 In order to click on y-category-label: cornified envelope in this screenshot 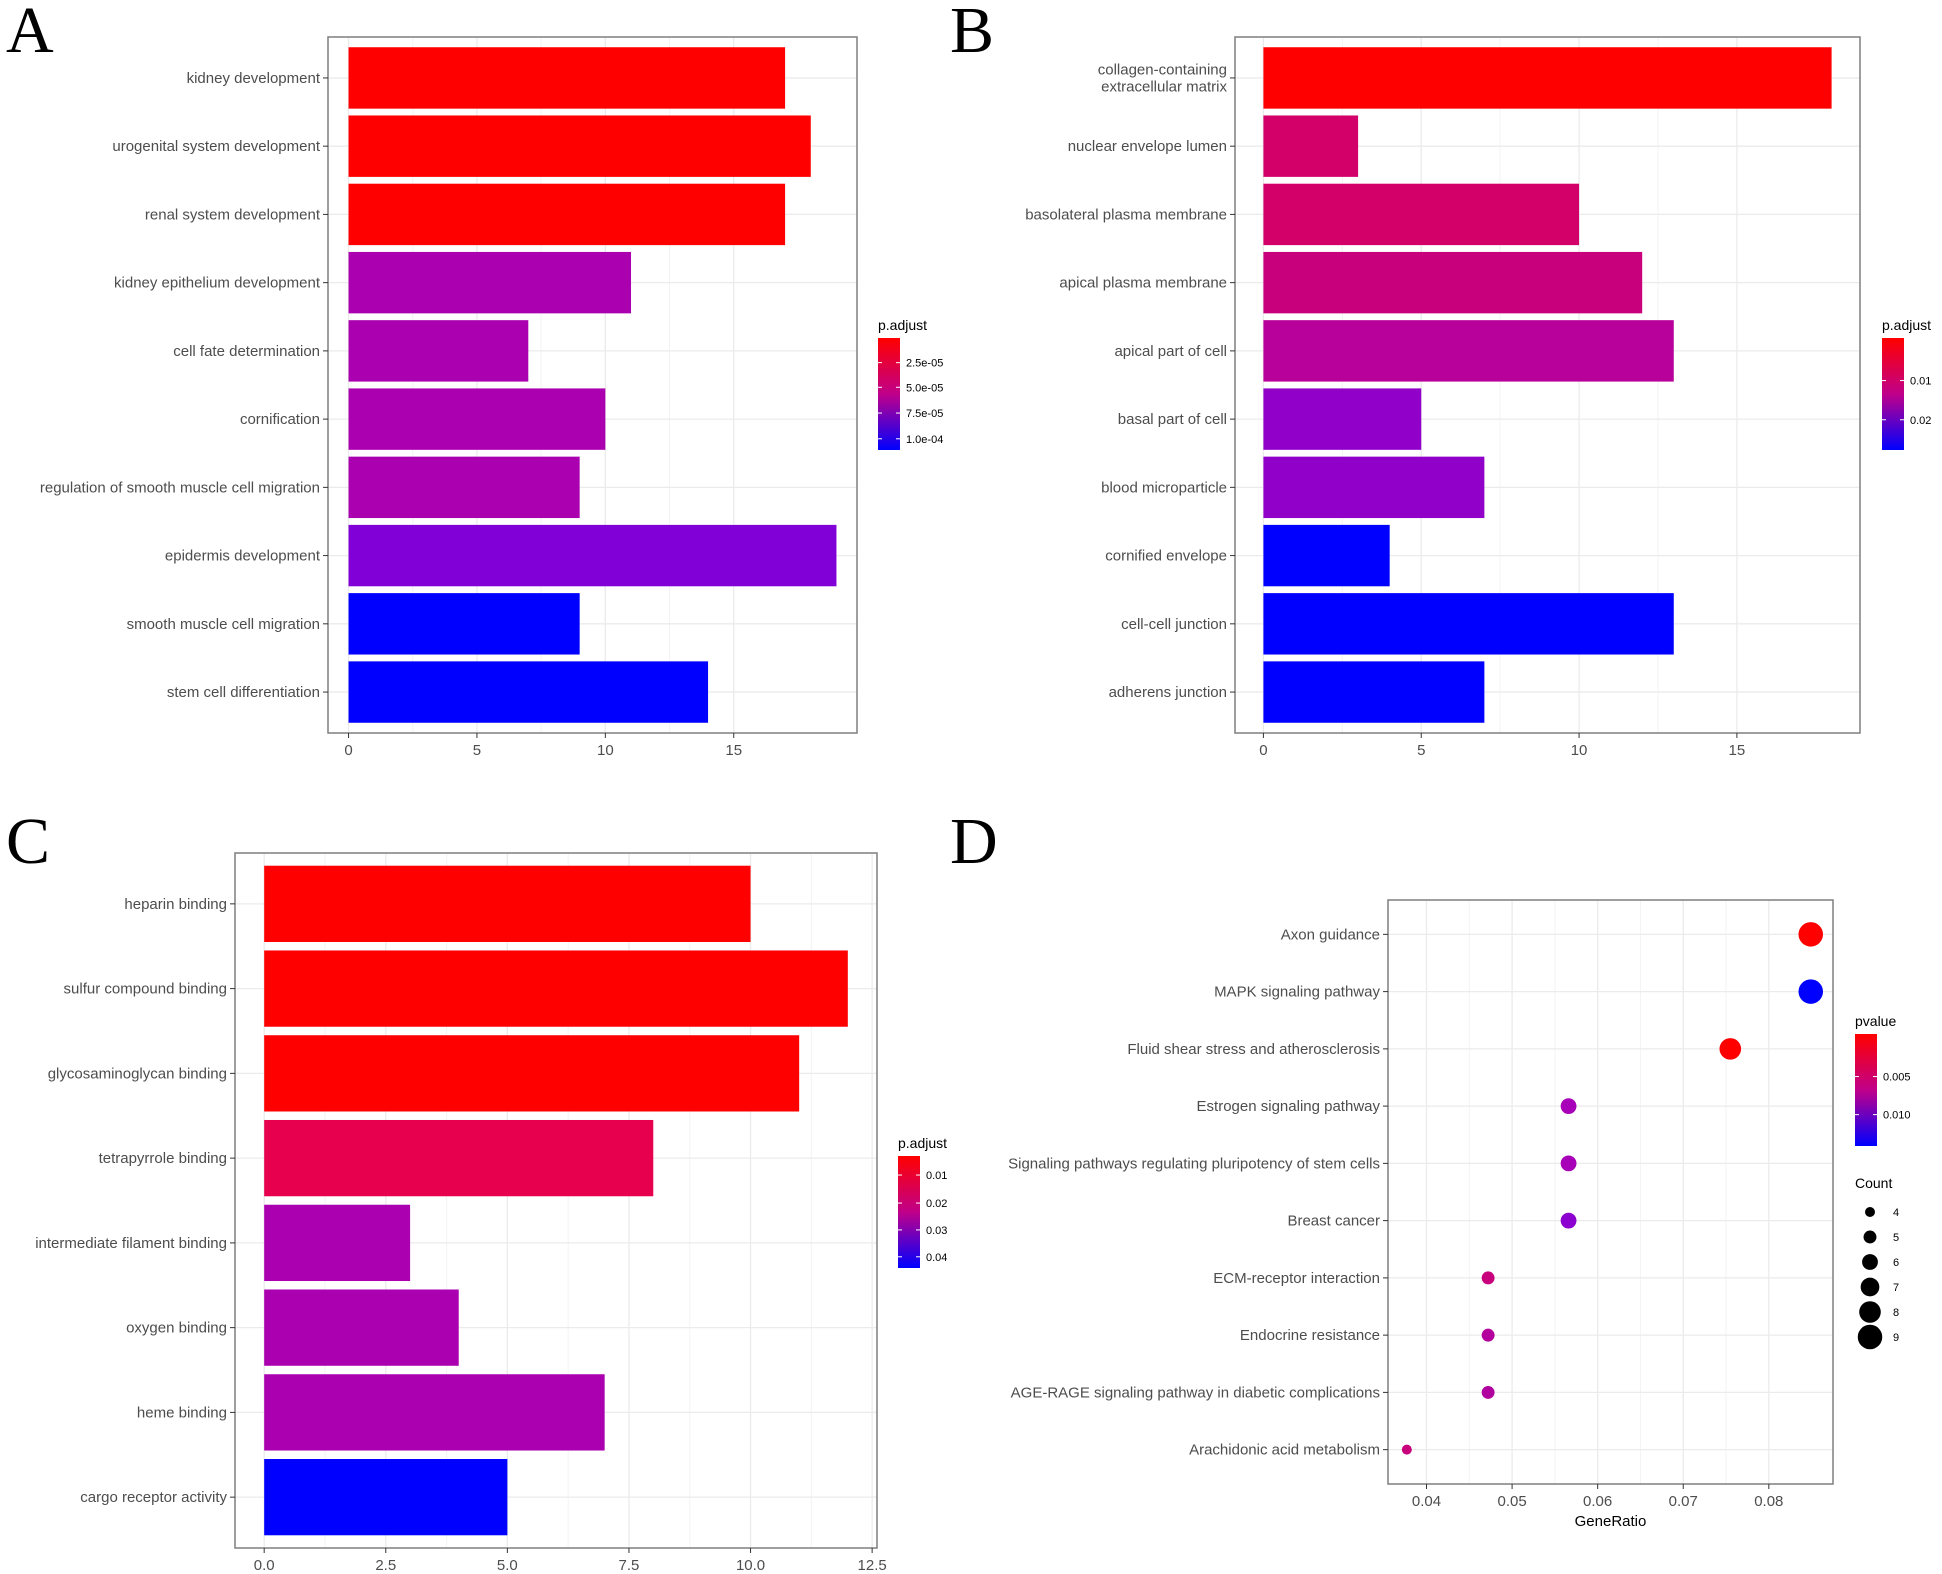, I will do `click(1166, 556)`.